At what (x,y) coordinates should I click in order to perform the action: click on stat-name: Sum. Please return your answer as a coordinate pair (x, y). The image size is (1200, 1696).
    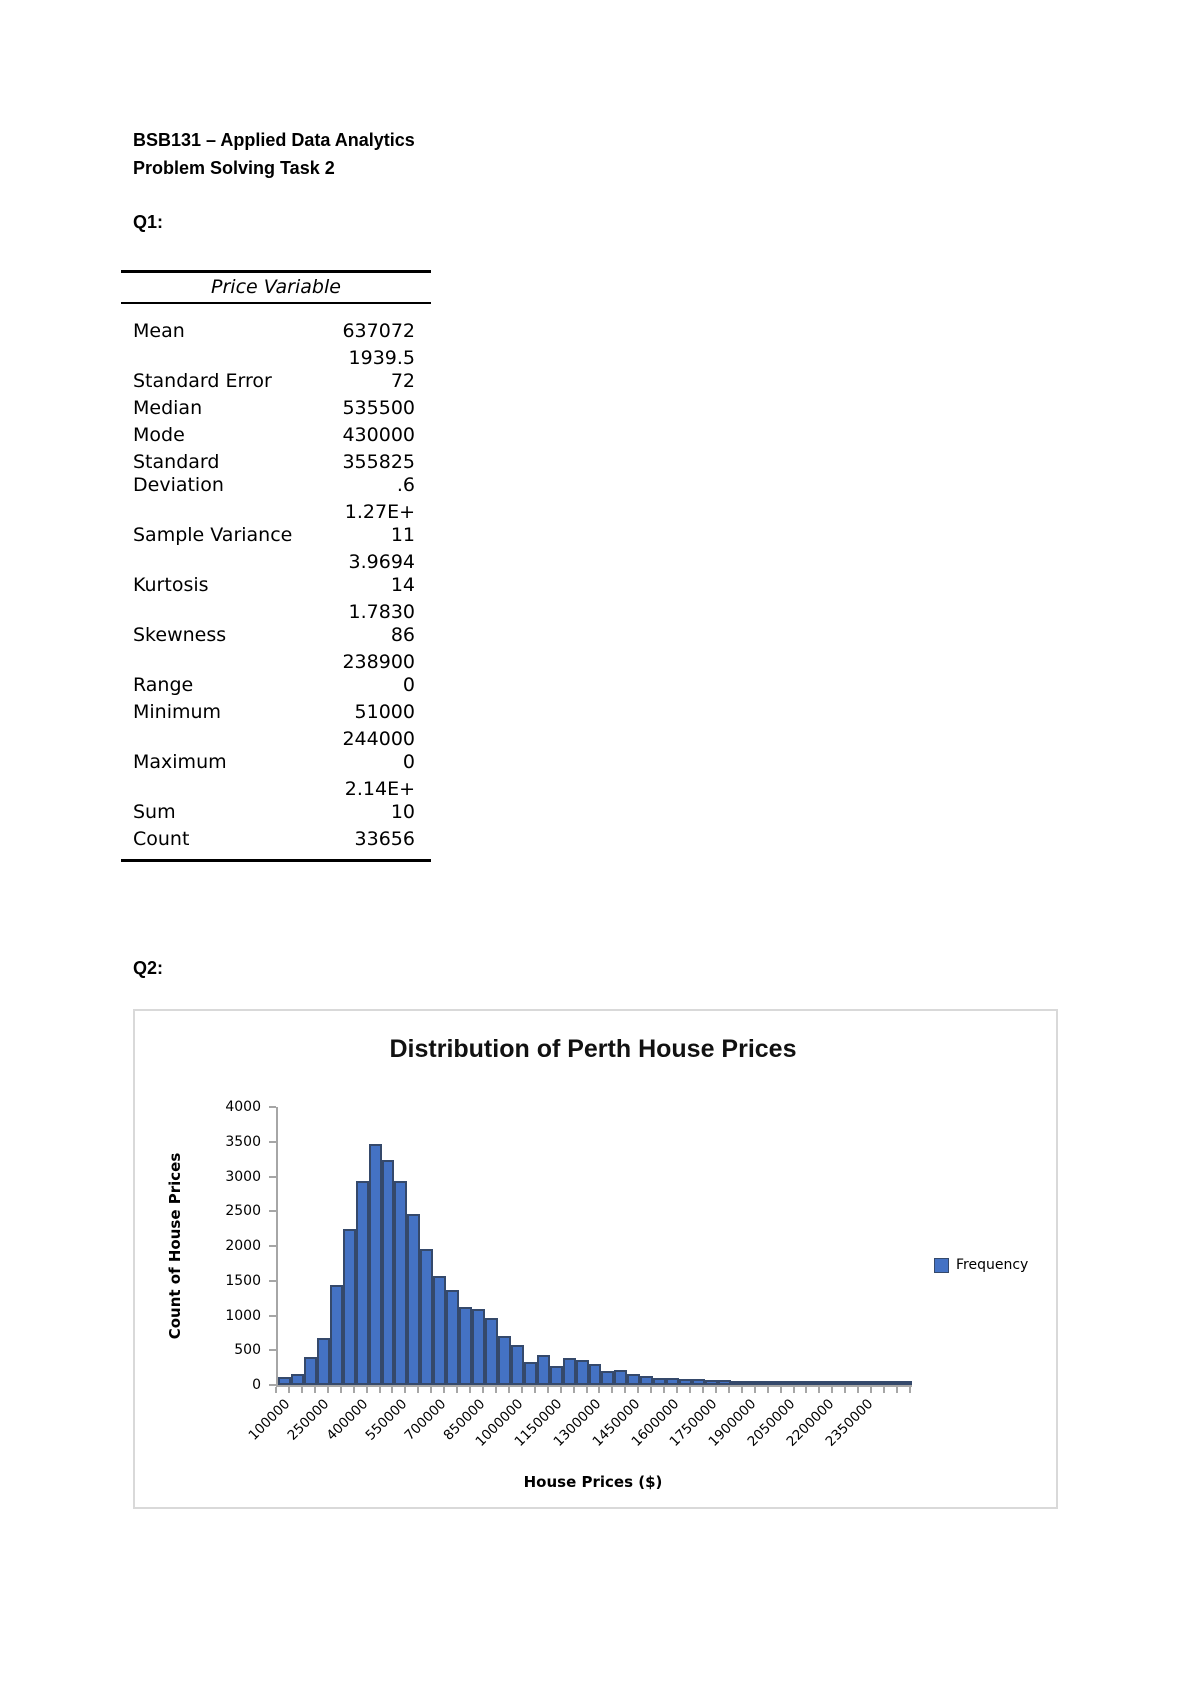
    Looking at the image, I should click on (154, 812).